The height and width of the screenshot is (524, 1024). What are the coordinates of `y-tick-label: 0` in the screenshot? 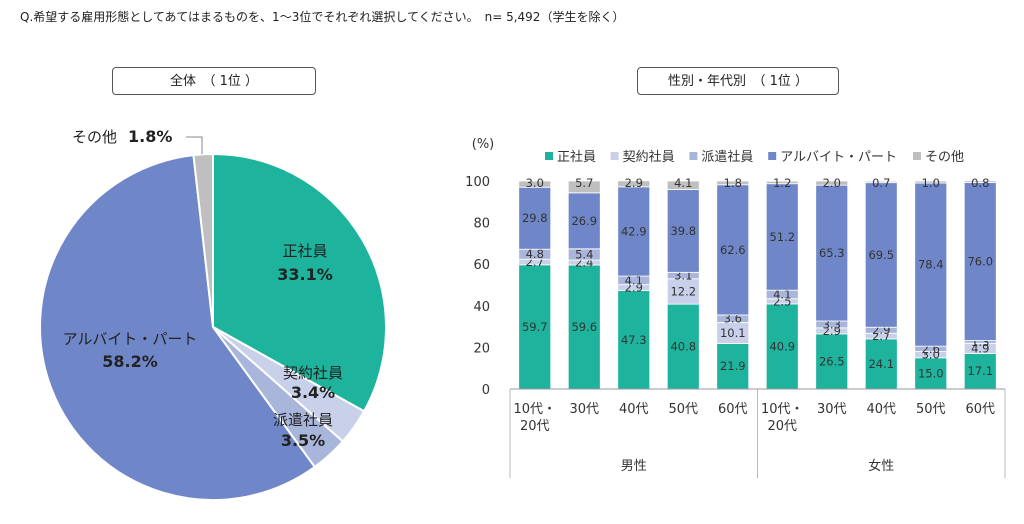 It's located at (486, 390).